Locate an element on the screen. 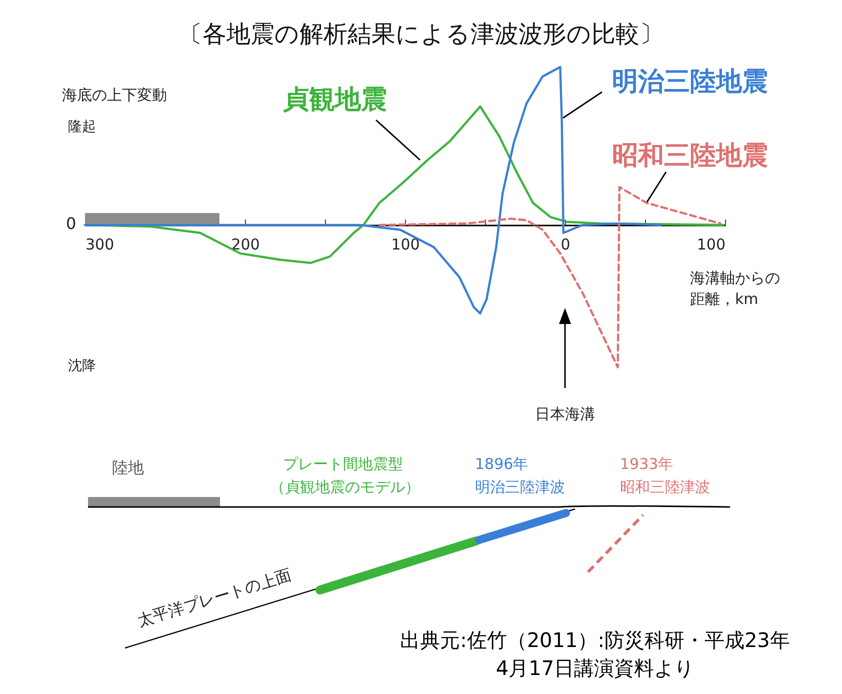 This screenshot has height=694, width=842. text: 4月17日講演資料より is located at coordinates (595, 668).